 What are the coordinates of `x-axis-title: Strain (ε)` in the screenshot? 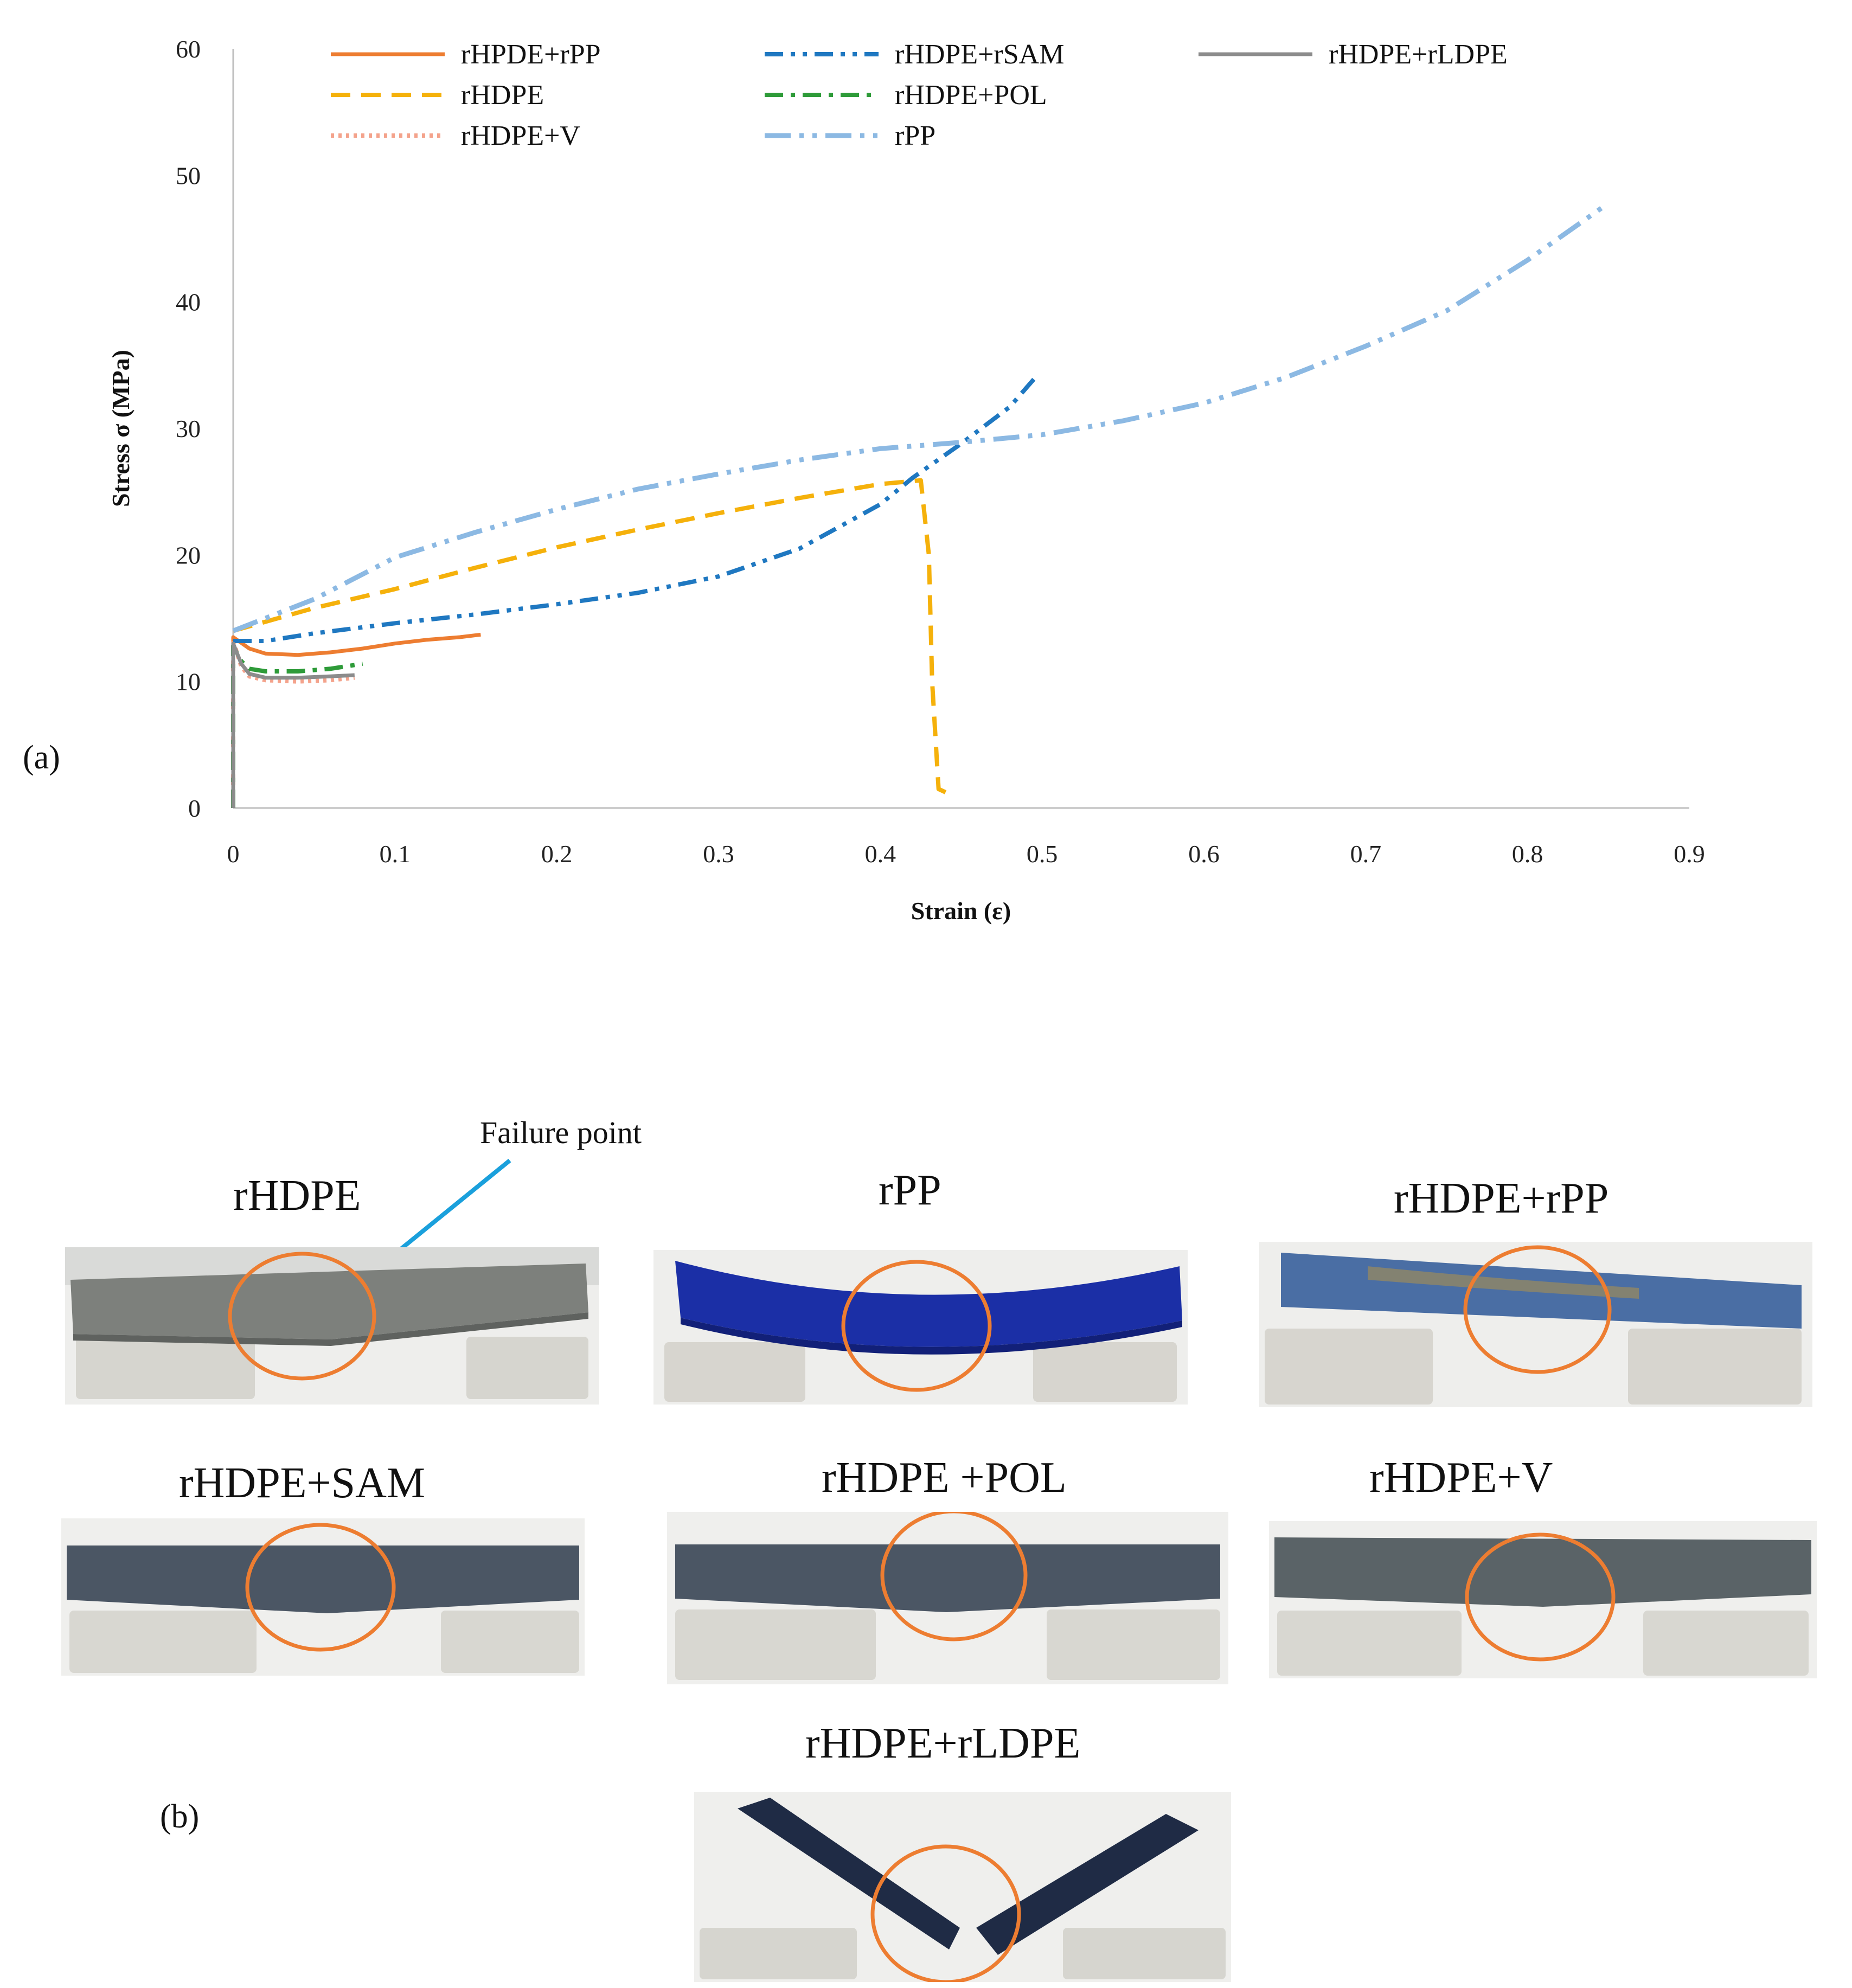 It's located at (961, 911).